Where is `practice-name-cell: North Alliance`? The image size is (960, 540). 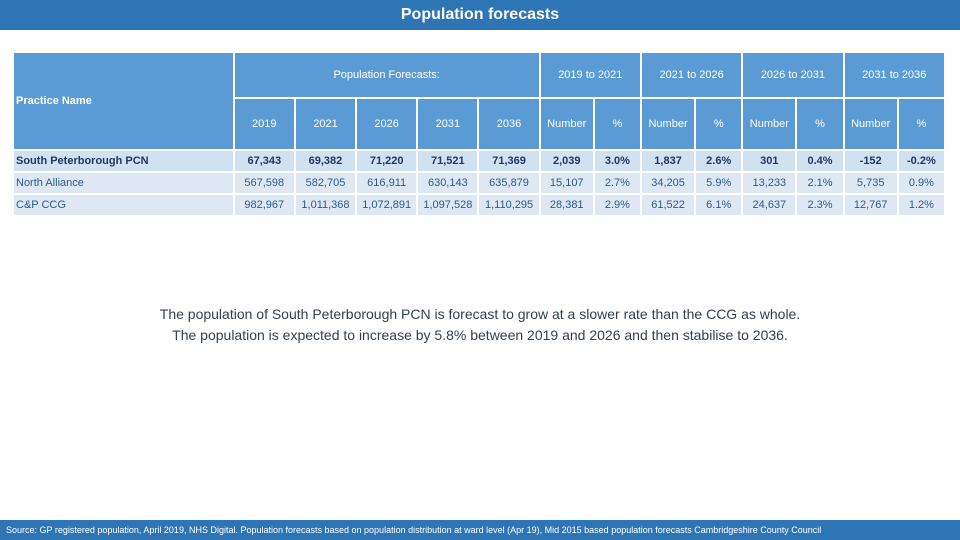
practice-name-cell: North Alliance is located at coordinates (123, 183).